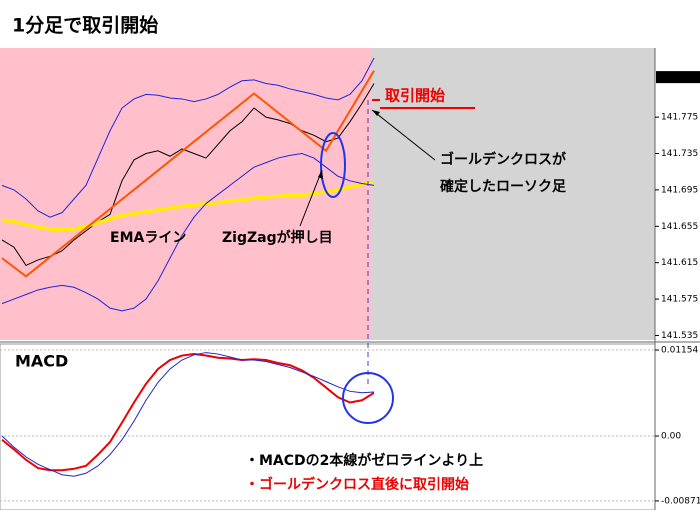 This screenshot has width=700, height=514. I want to click on pullback-circle, so click(333, 165).